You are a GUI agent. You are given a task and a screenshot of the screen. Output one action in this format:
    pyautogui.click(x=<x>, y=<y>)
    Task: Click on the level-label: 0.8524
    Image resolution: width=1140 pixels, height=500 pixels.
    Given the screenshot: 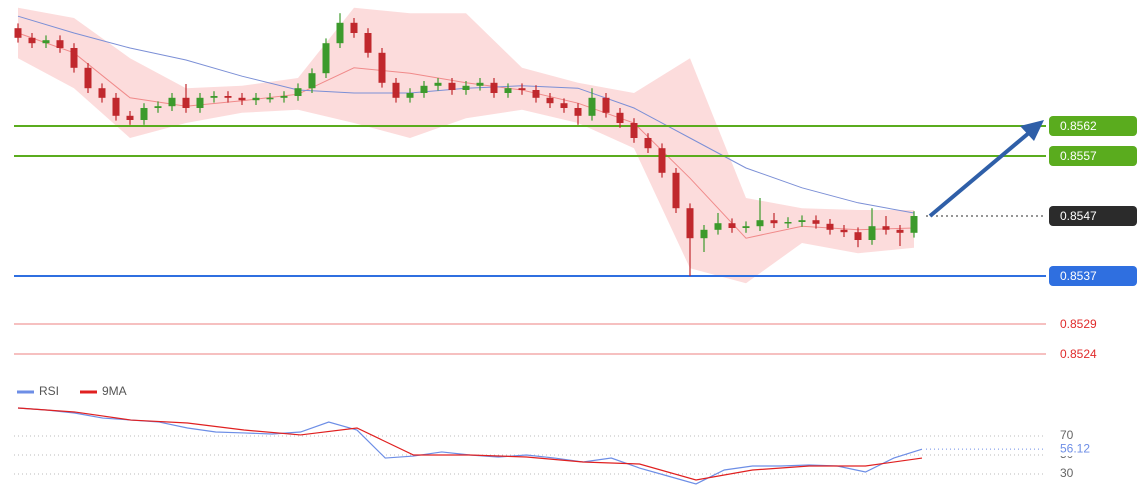 What is the action you would take?
    pyautogui.click(x=1078, y=354)
    